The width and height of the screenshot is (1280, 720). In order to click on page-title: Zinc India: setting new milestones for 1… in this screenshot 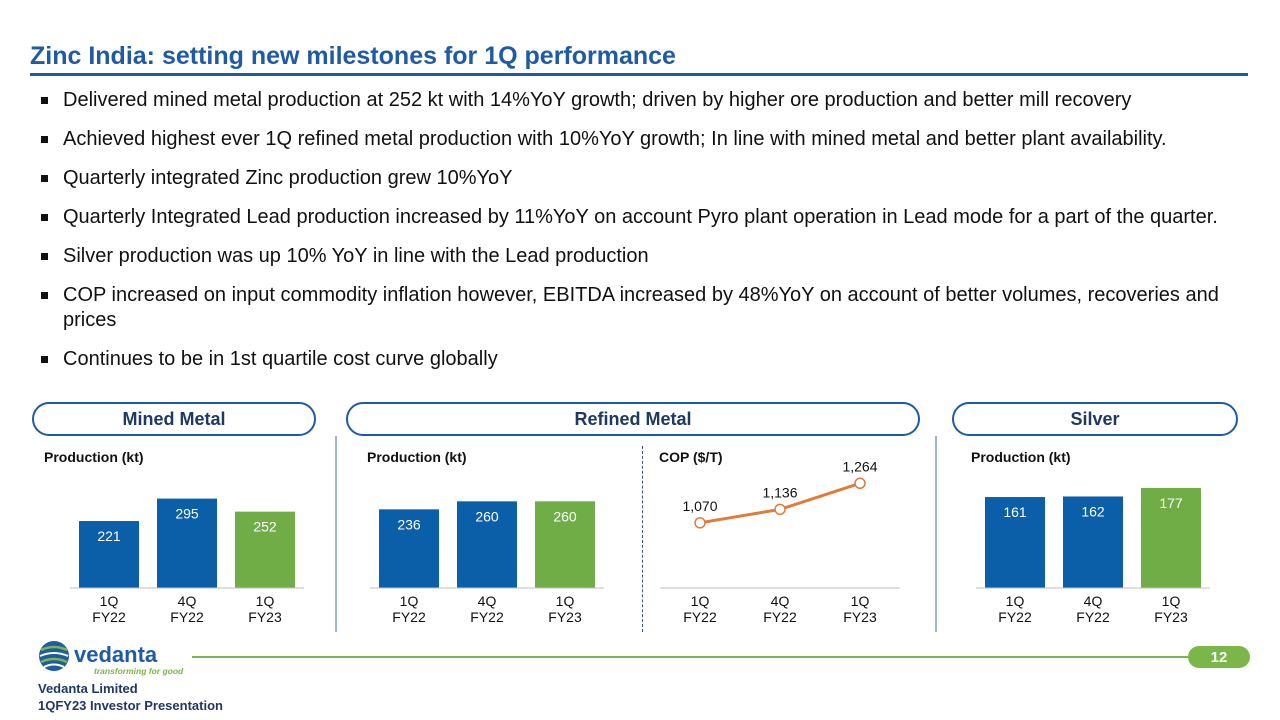, I will do `click(353, 56)`.